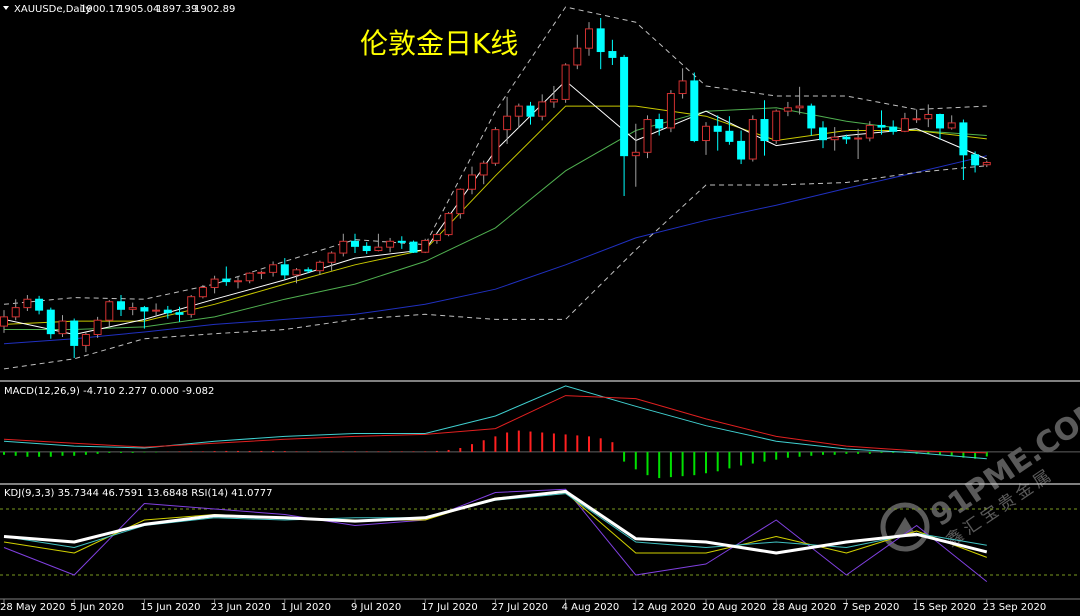  I want to click on x-tick-label: 5 Jun 2020, so click(97, 607).